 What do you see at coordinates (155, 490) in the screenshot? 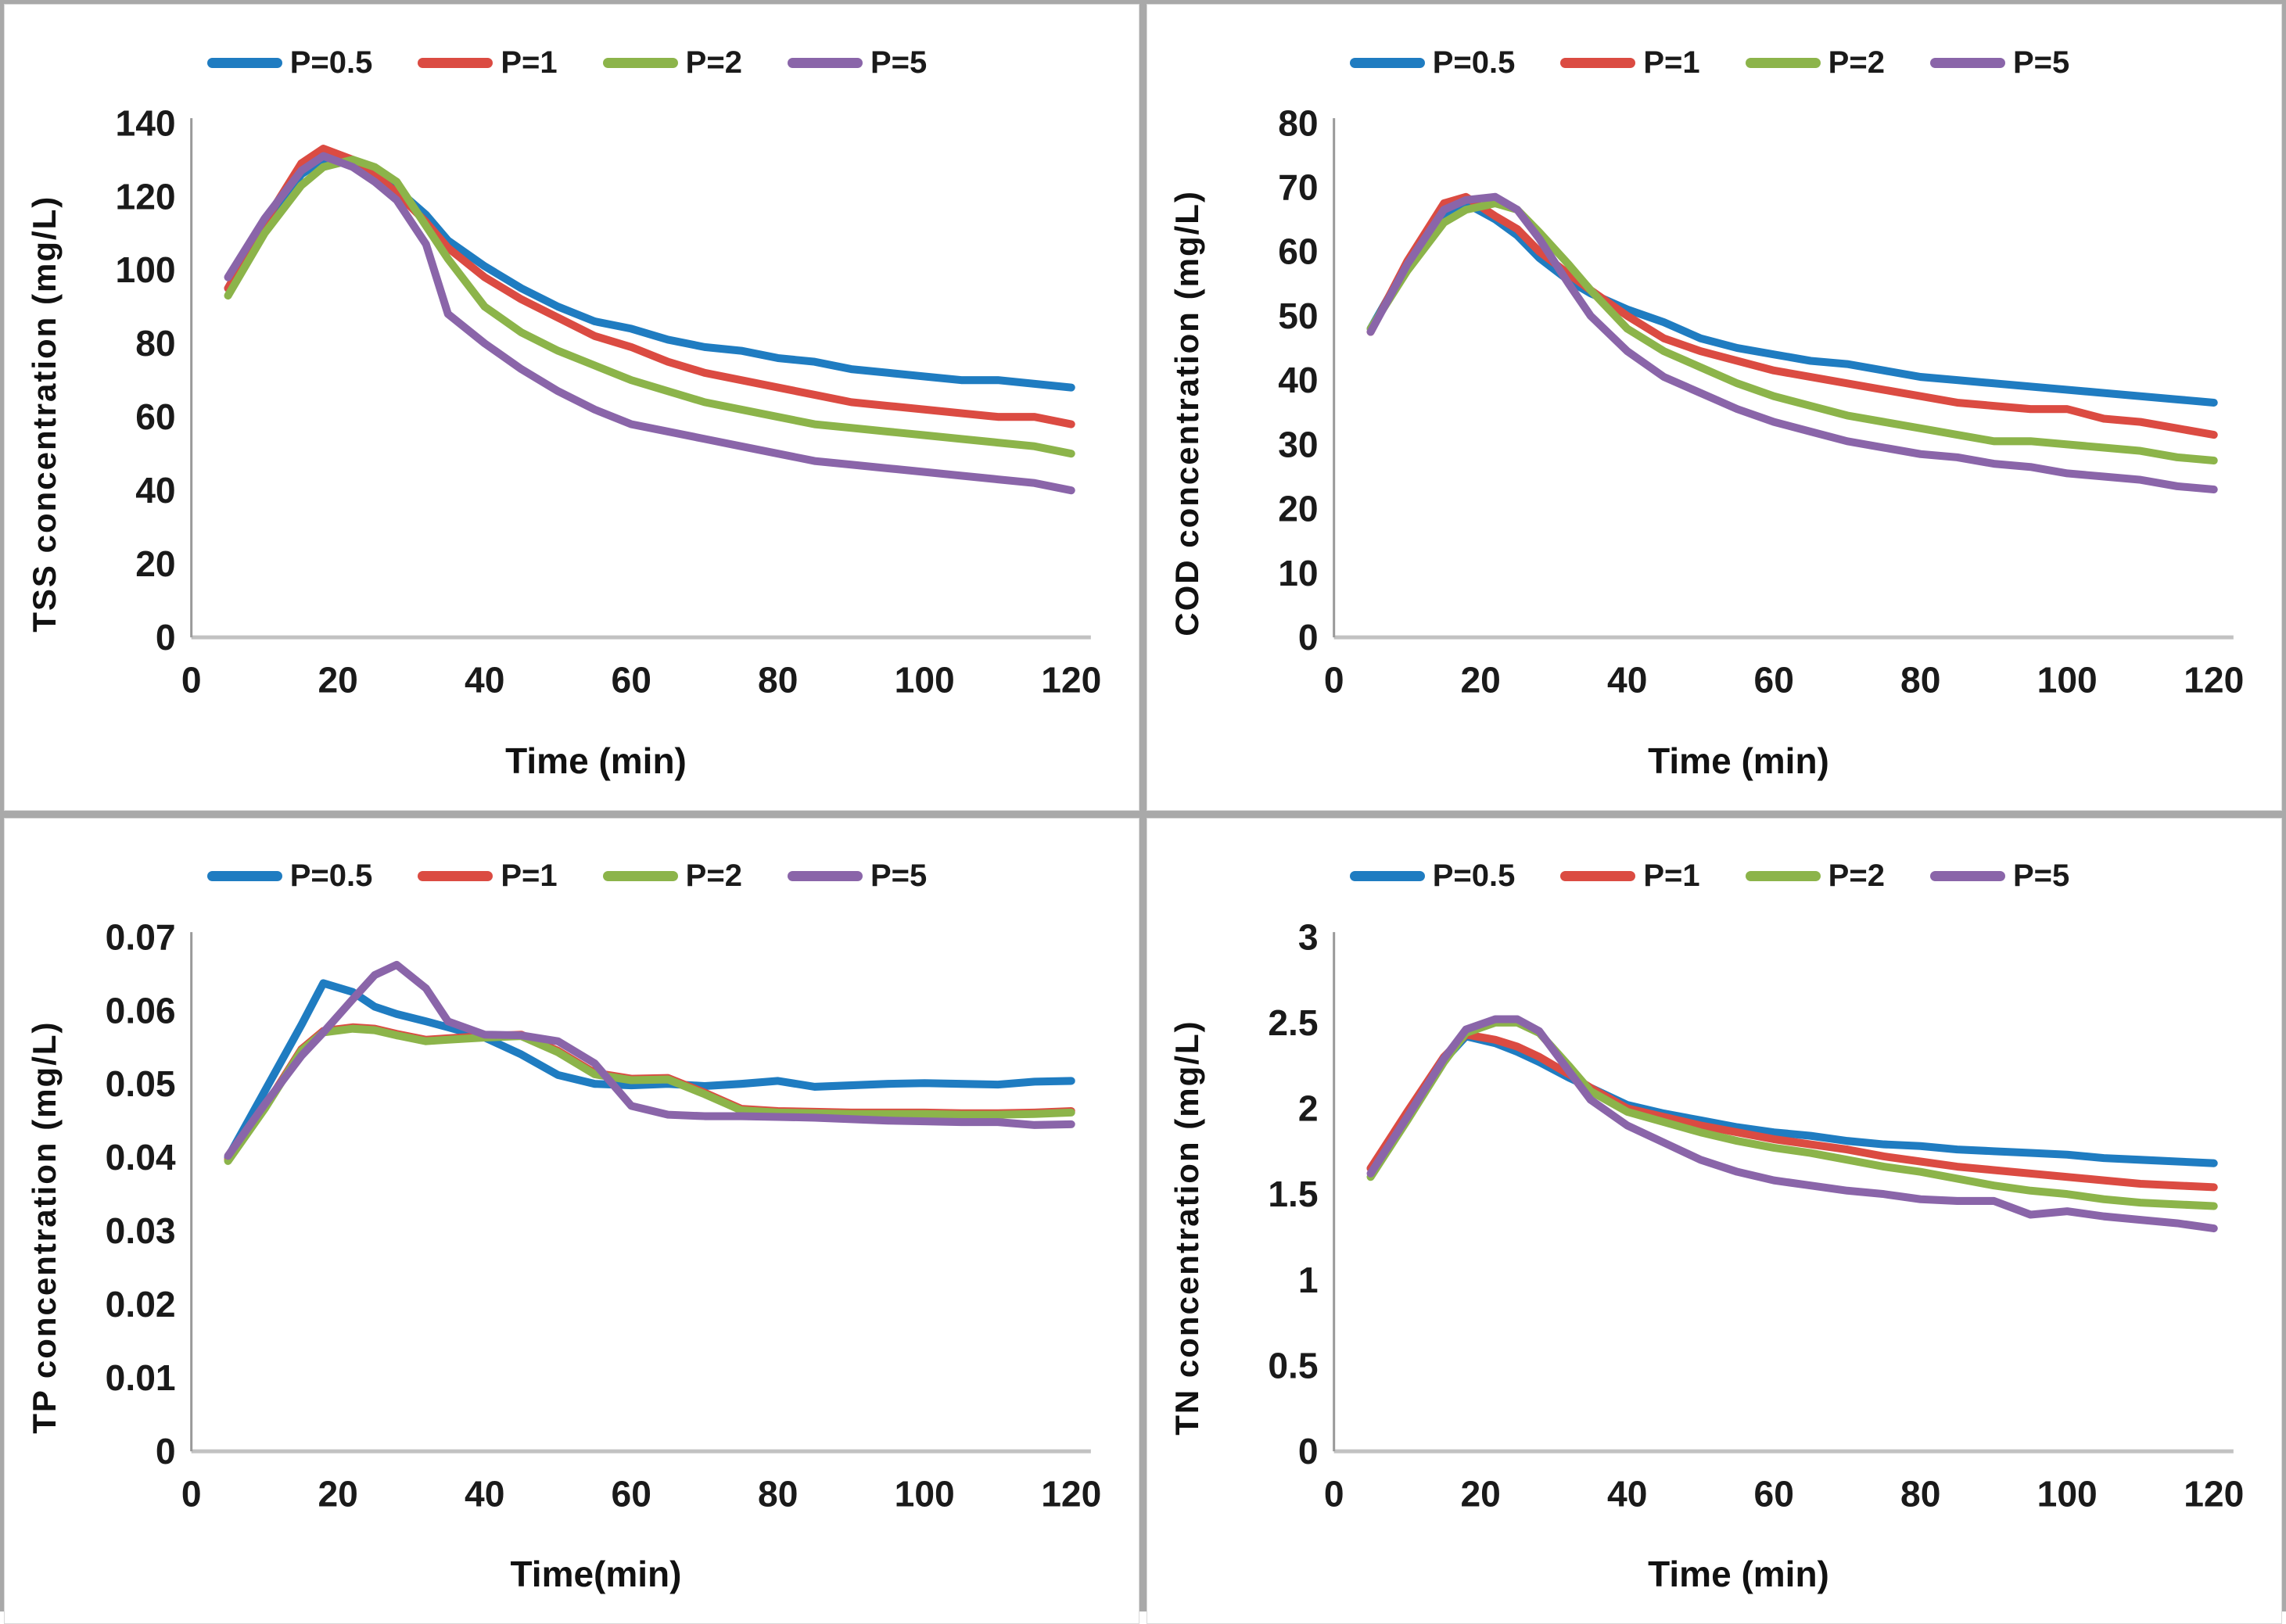
I see `y-tick-label: 40` at bounding box center [155, 490].